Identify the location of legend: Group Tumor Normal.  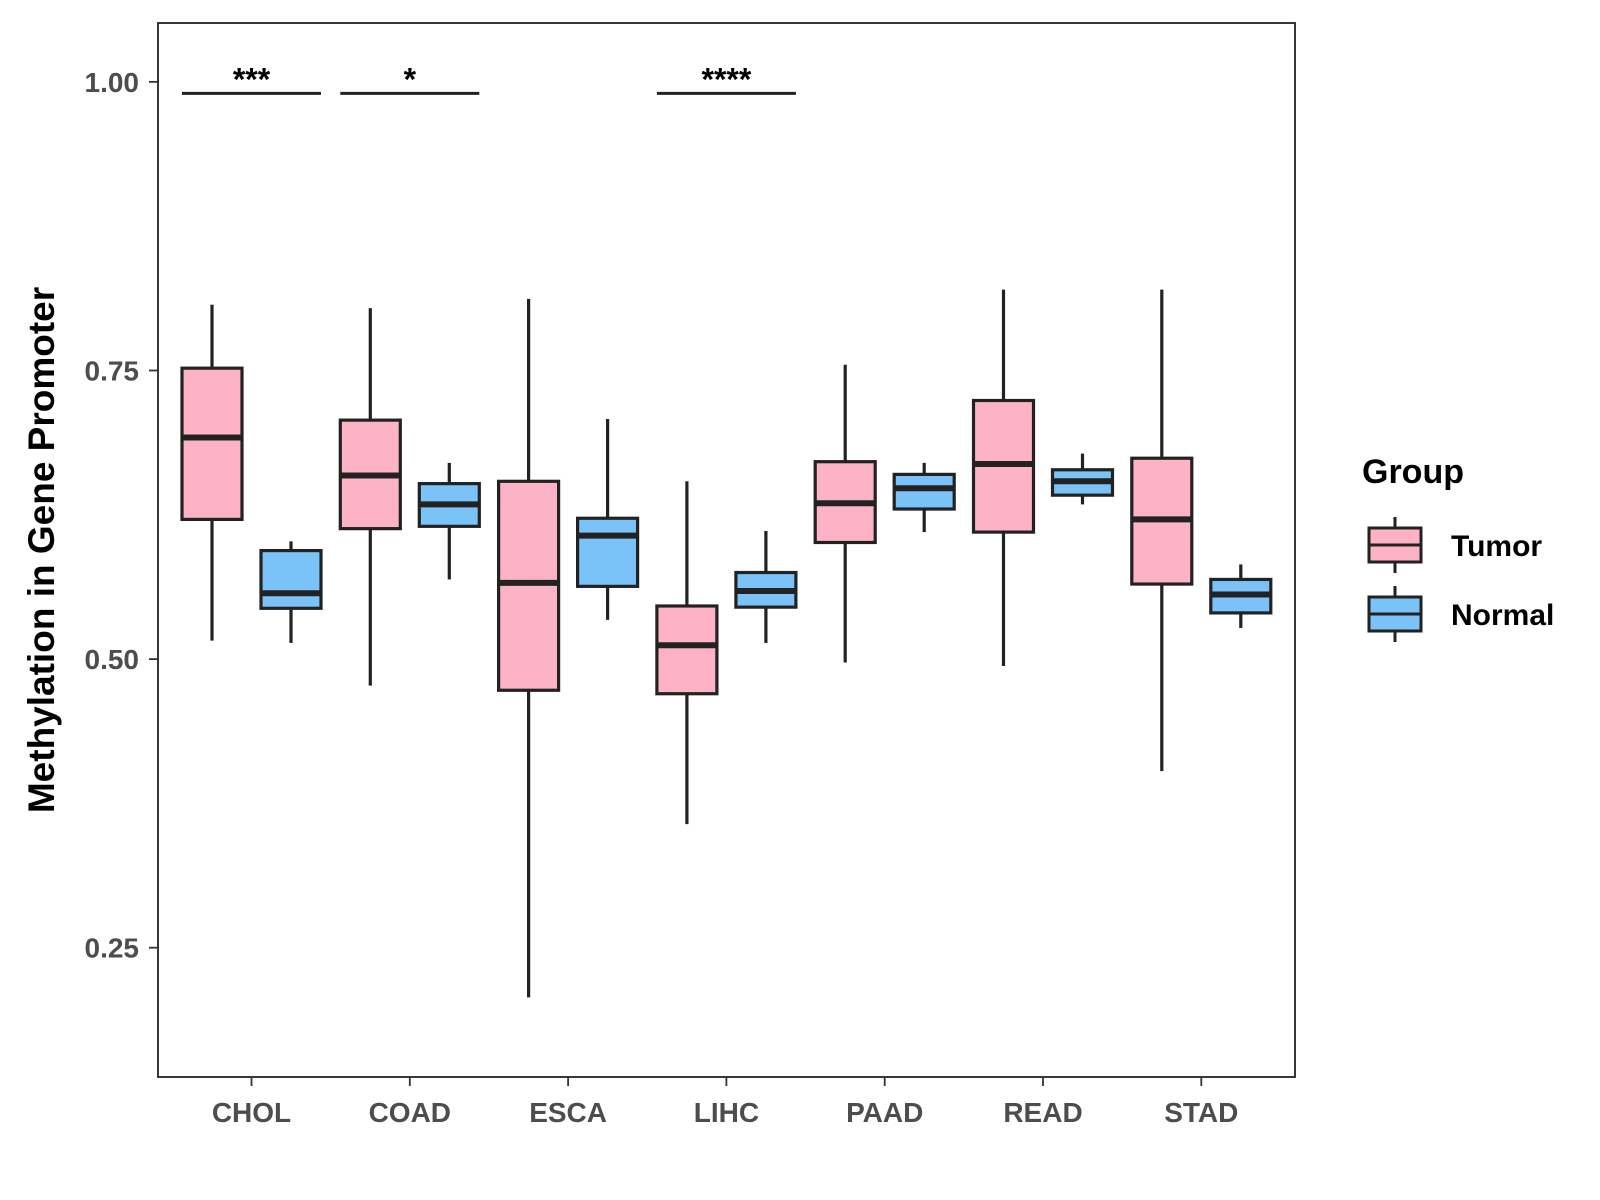
(1458, 547).